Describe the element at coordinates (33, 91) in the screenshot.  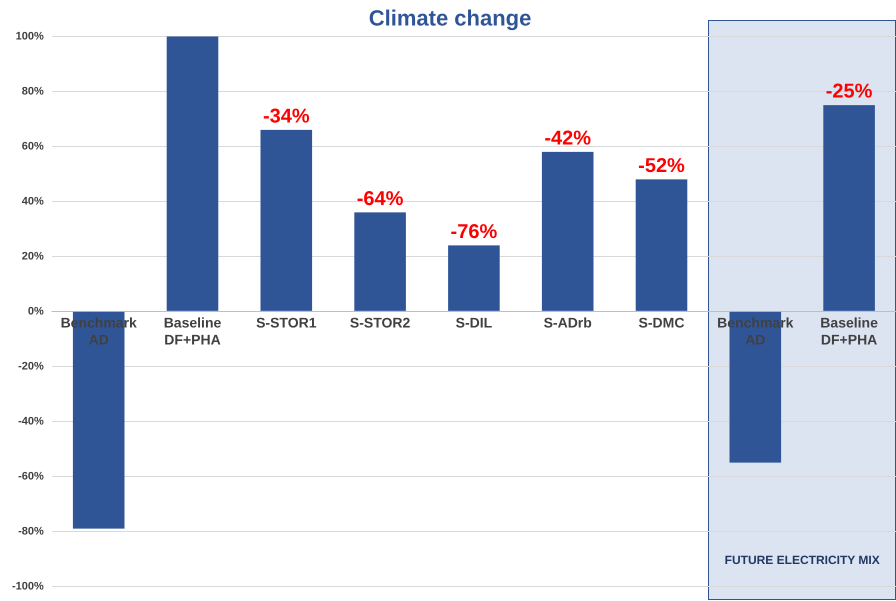
I see `y-tick-label: 80%` at that location.